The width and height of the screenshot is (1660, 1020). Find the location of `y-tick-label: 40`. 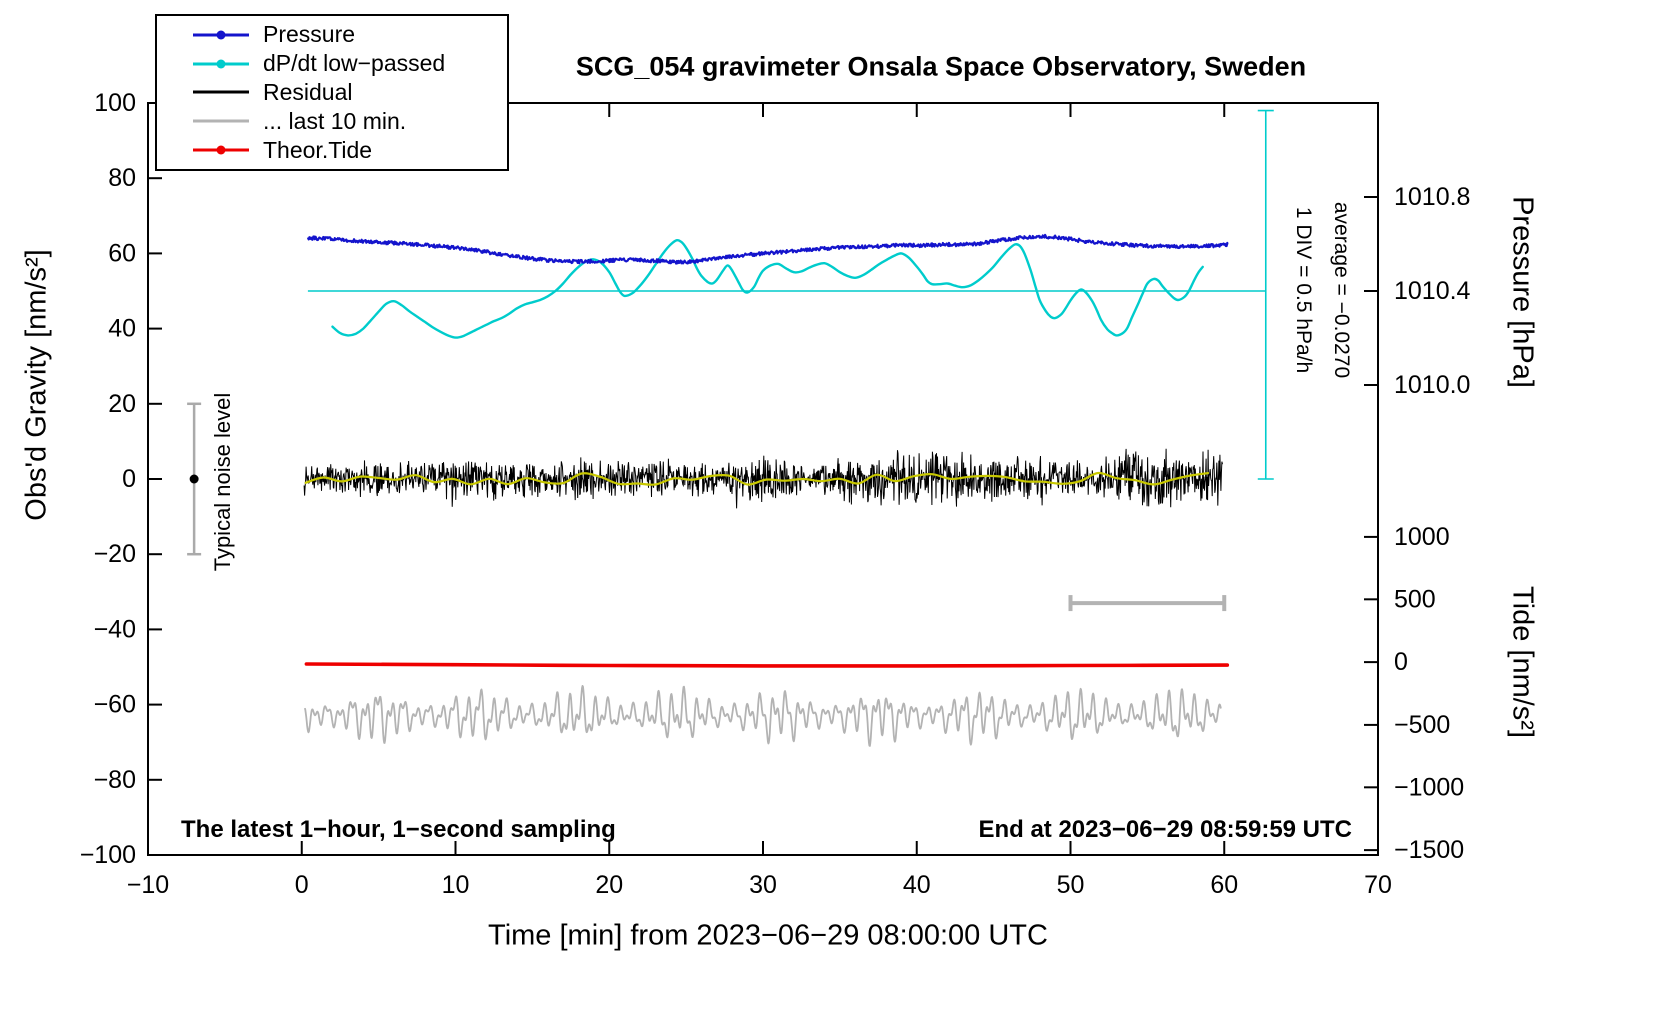

y-tick-label: 40 is located at coordinates (122, 329).